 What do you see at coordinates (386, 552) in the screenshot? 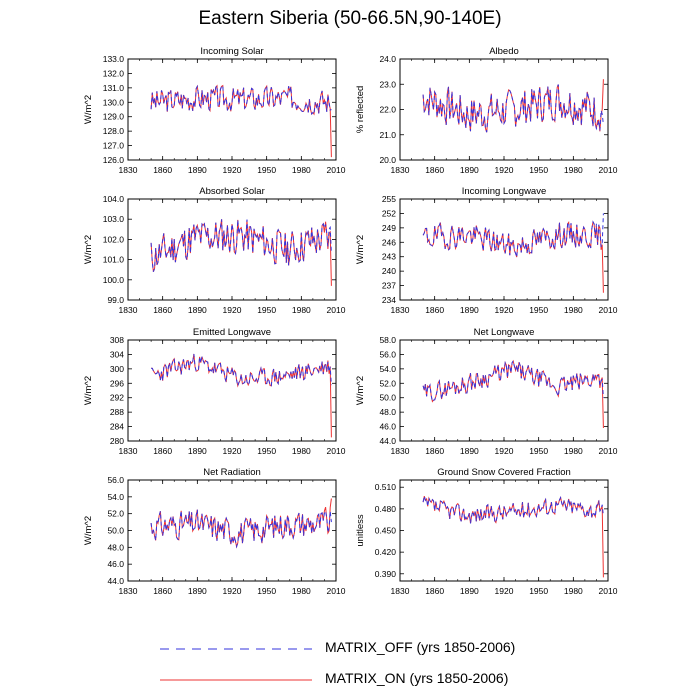
I see `y-tick-label: 0.420` at bounding box center [386, 552].